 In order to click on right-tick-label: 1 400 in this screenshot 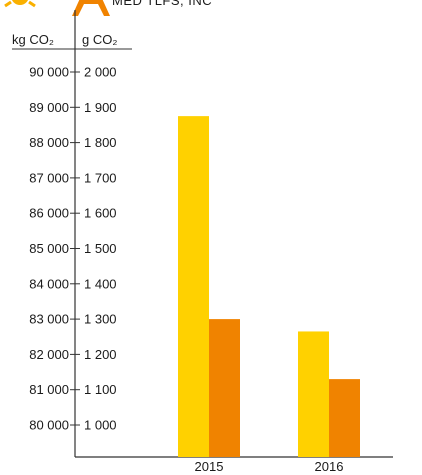, I will do `click(100, 283)`.